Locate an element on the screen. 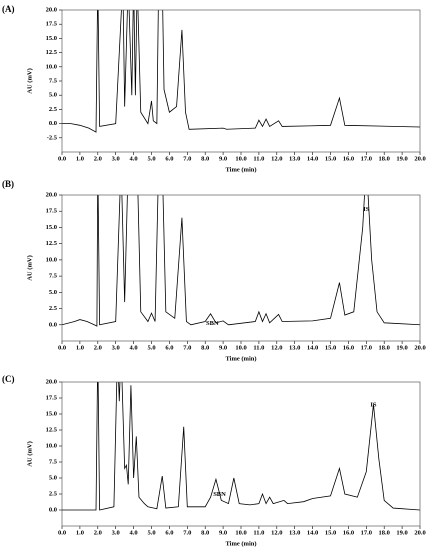  panel-label: (C) is located at coordinates (8, 379).